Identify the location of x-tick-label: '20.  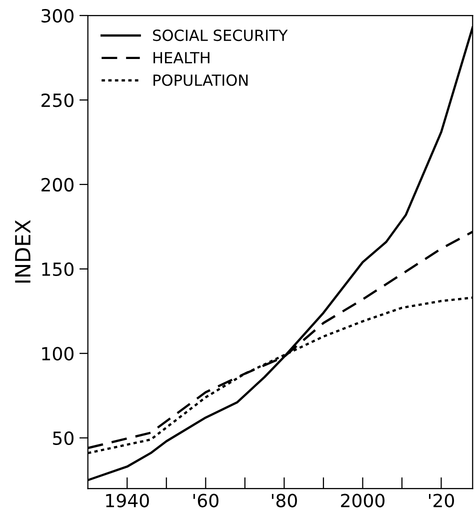
(441, 501).